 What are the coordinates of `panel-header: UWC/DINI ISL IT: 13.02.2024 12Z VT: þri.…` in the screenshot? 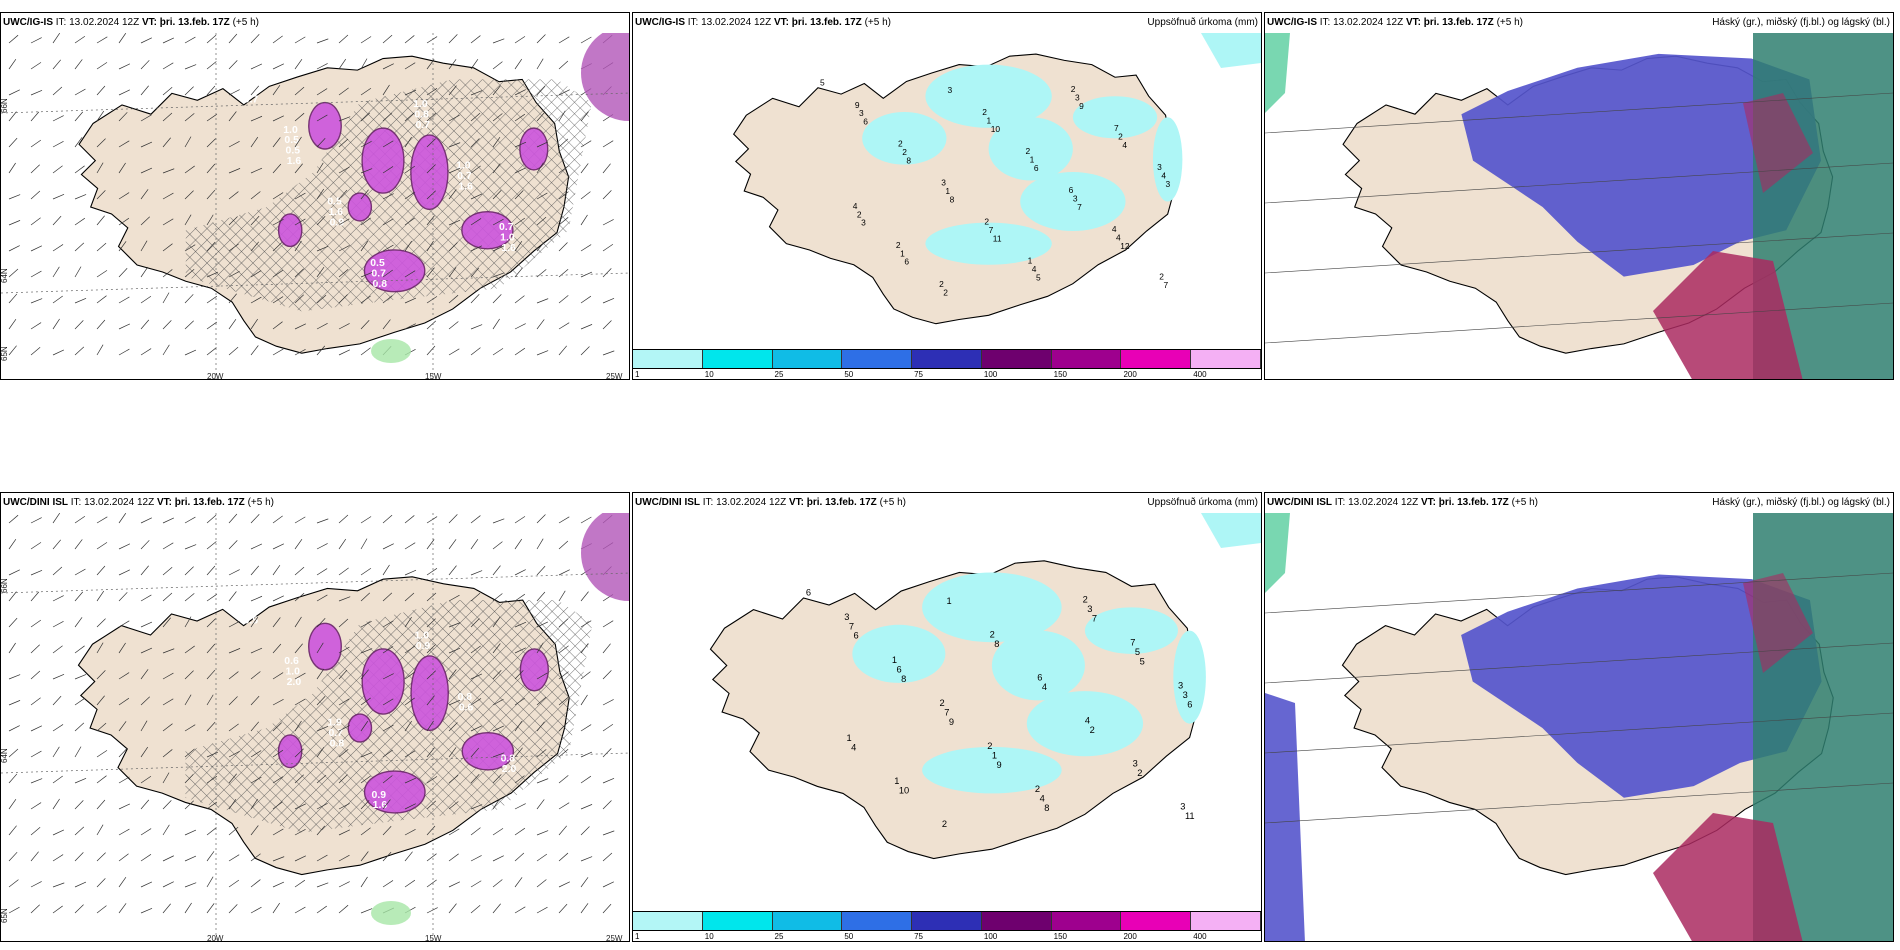 It's located at (315, 503).